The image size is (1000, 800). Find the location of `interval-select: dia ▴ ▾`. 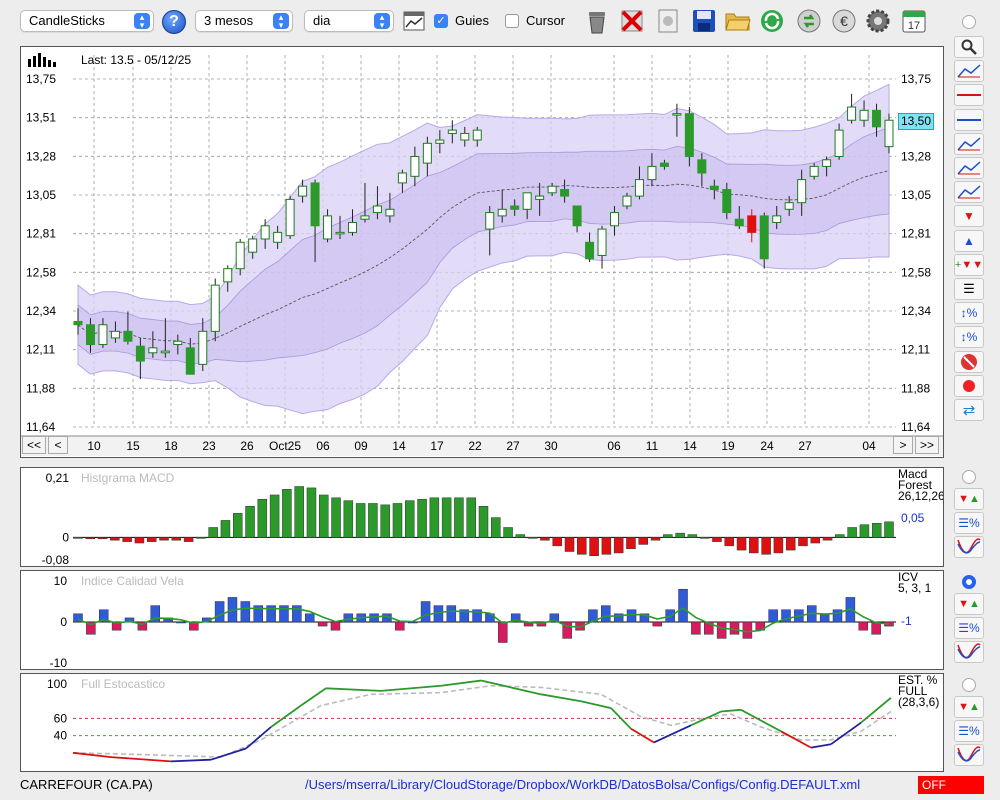

interval-select: dia ▴ ▾ is located at coordinates (349, 21).